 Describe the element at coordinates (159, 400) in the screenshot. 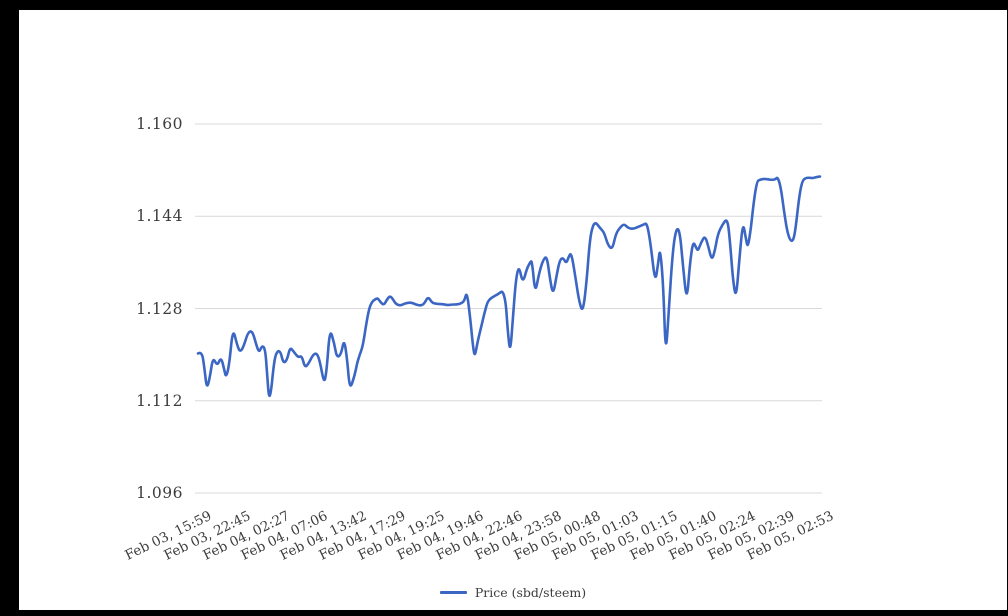

I see `y-tick-label: 1.112` at that location.